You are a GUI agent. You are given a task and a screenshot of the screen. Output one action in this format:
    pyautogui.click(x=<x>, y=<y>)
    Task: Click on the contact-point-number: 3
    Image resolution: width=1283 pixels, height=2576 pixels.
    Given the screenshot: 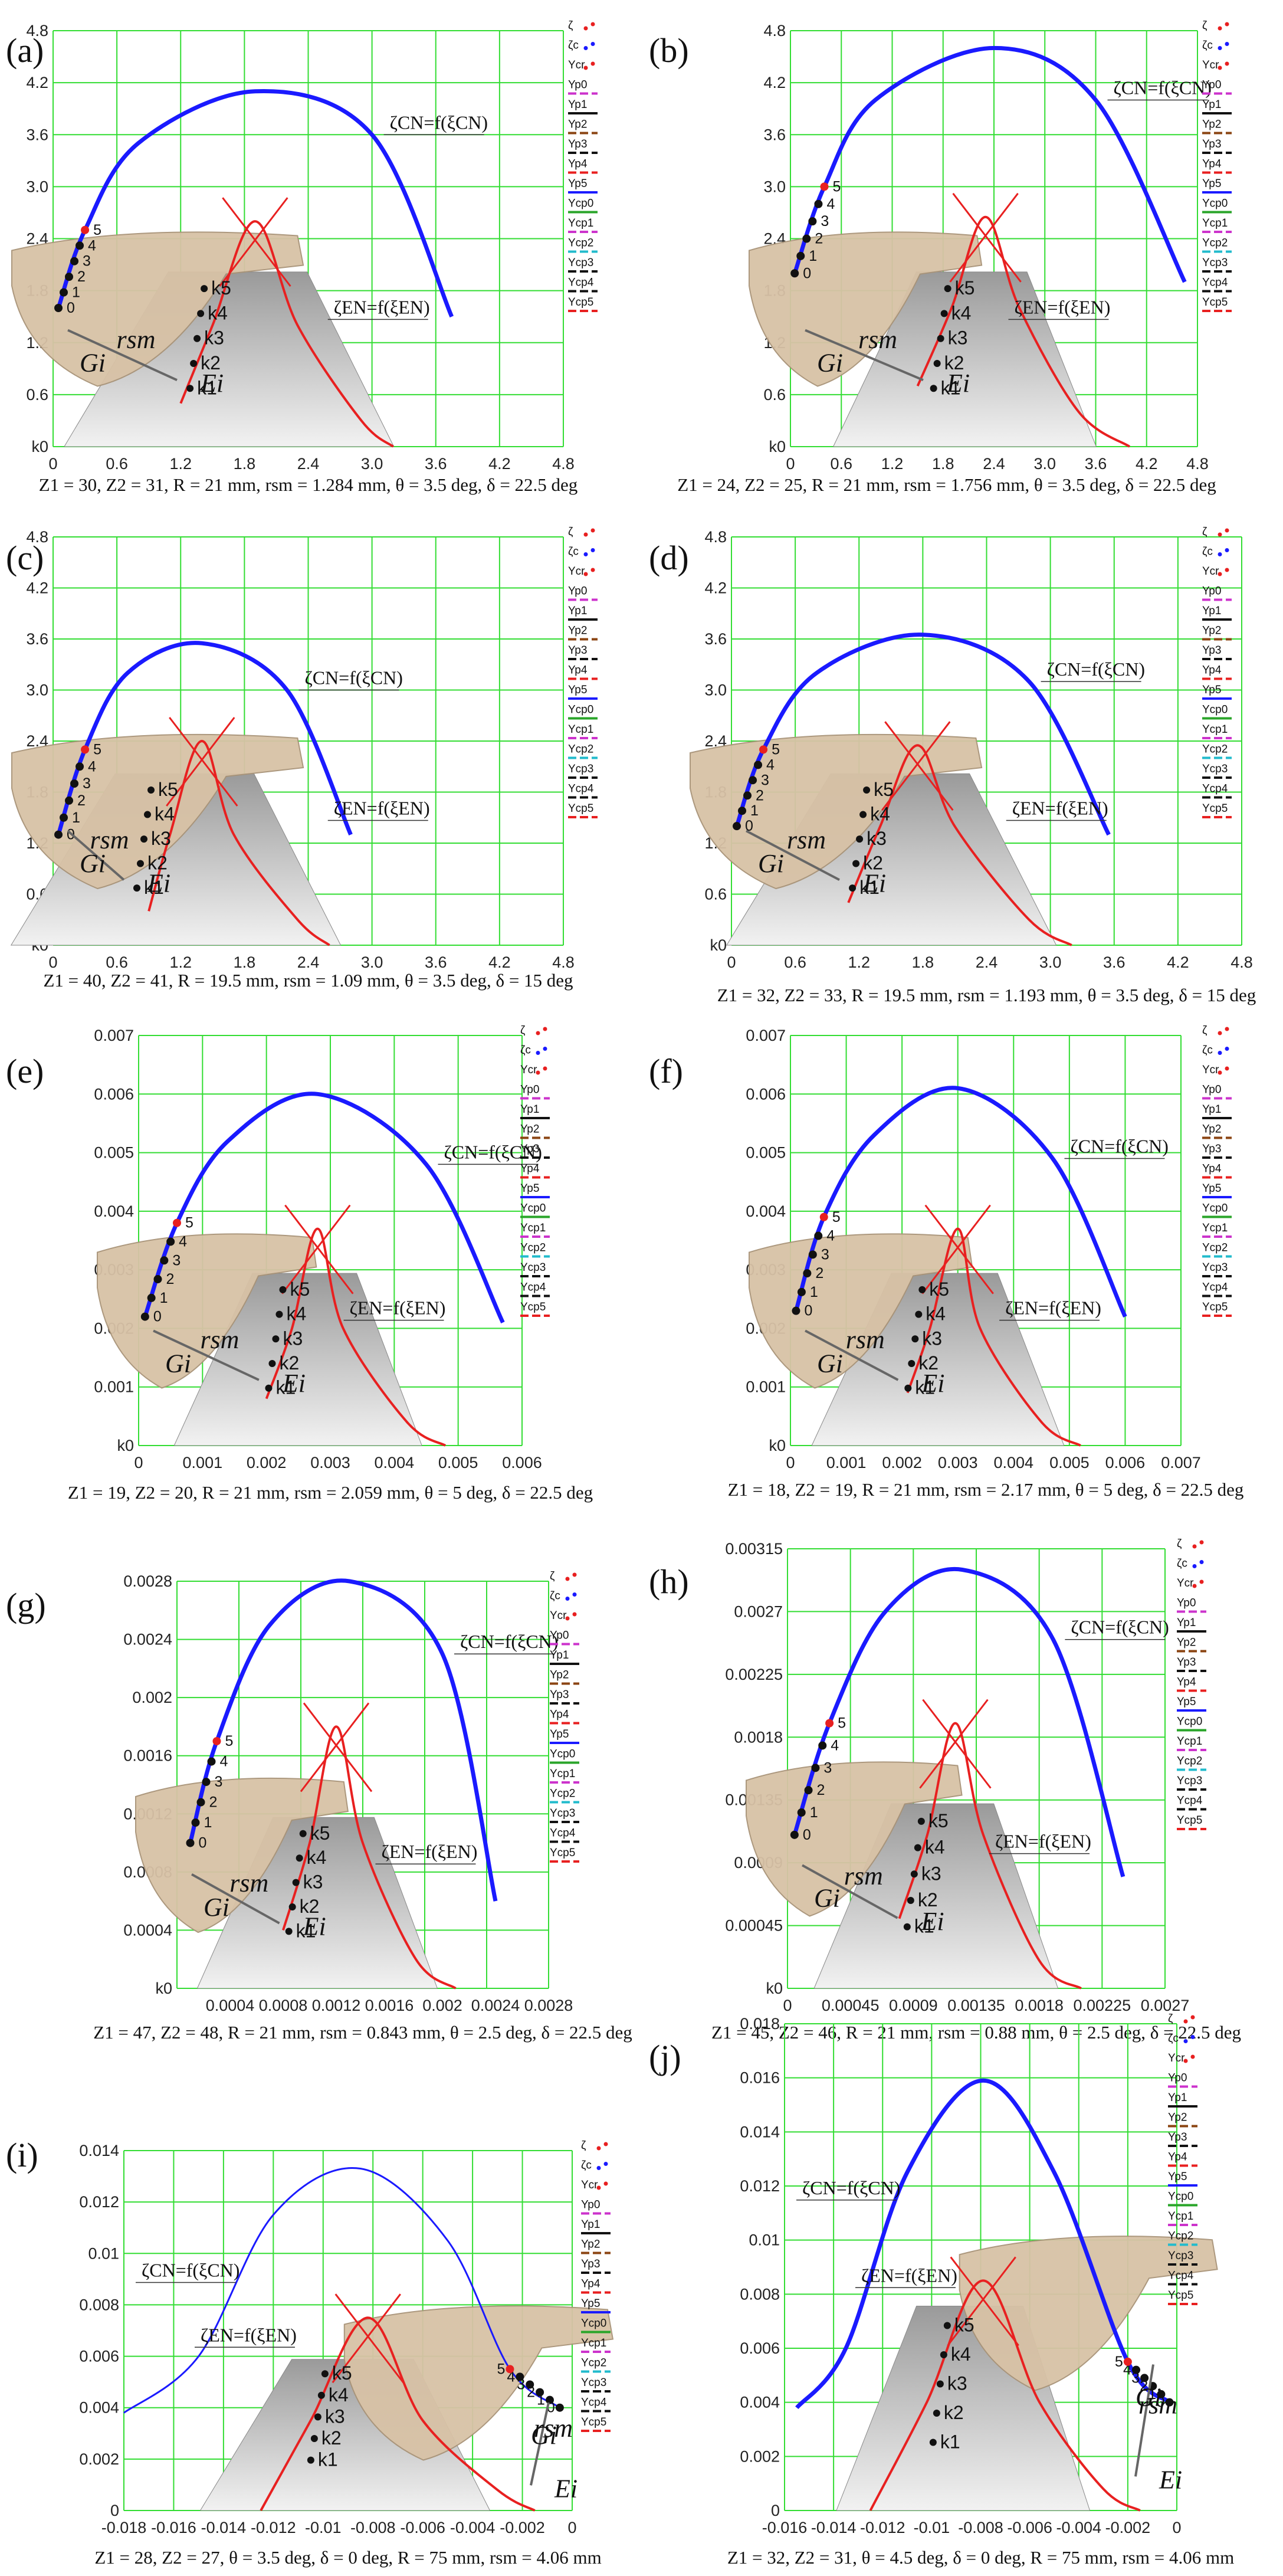 What is the action you would take?
    pyautogui.click(x=87, y=783)
    